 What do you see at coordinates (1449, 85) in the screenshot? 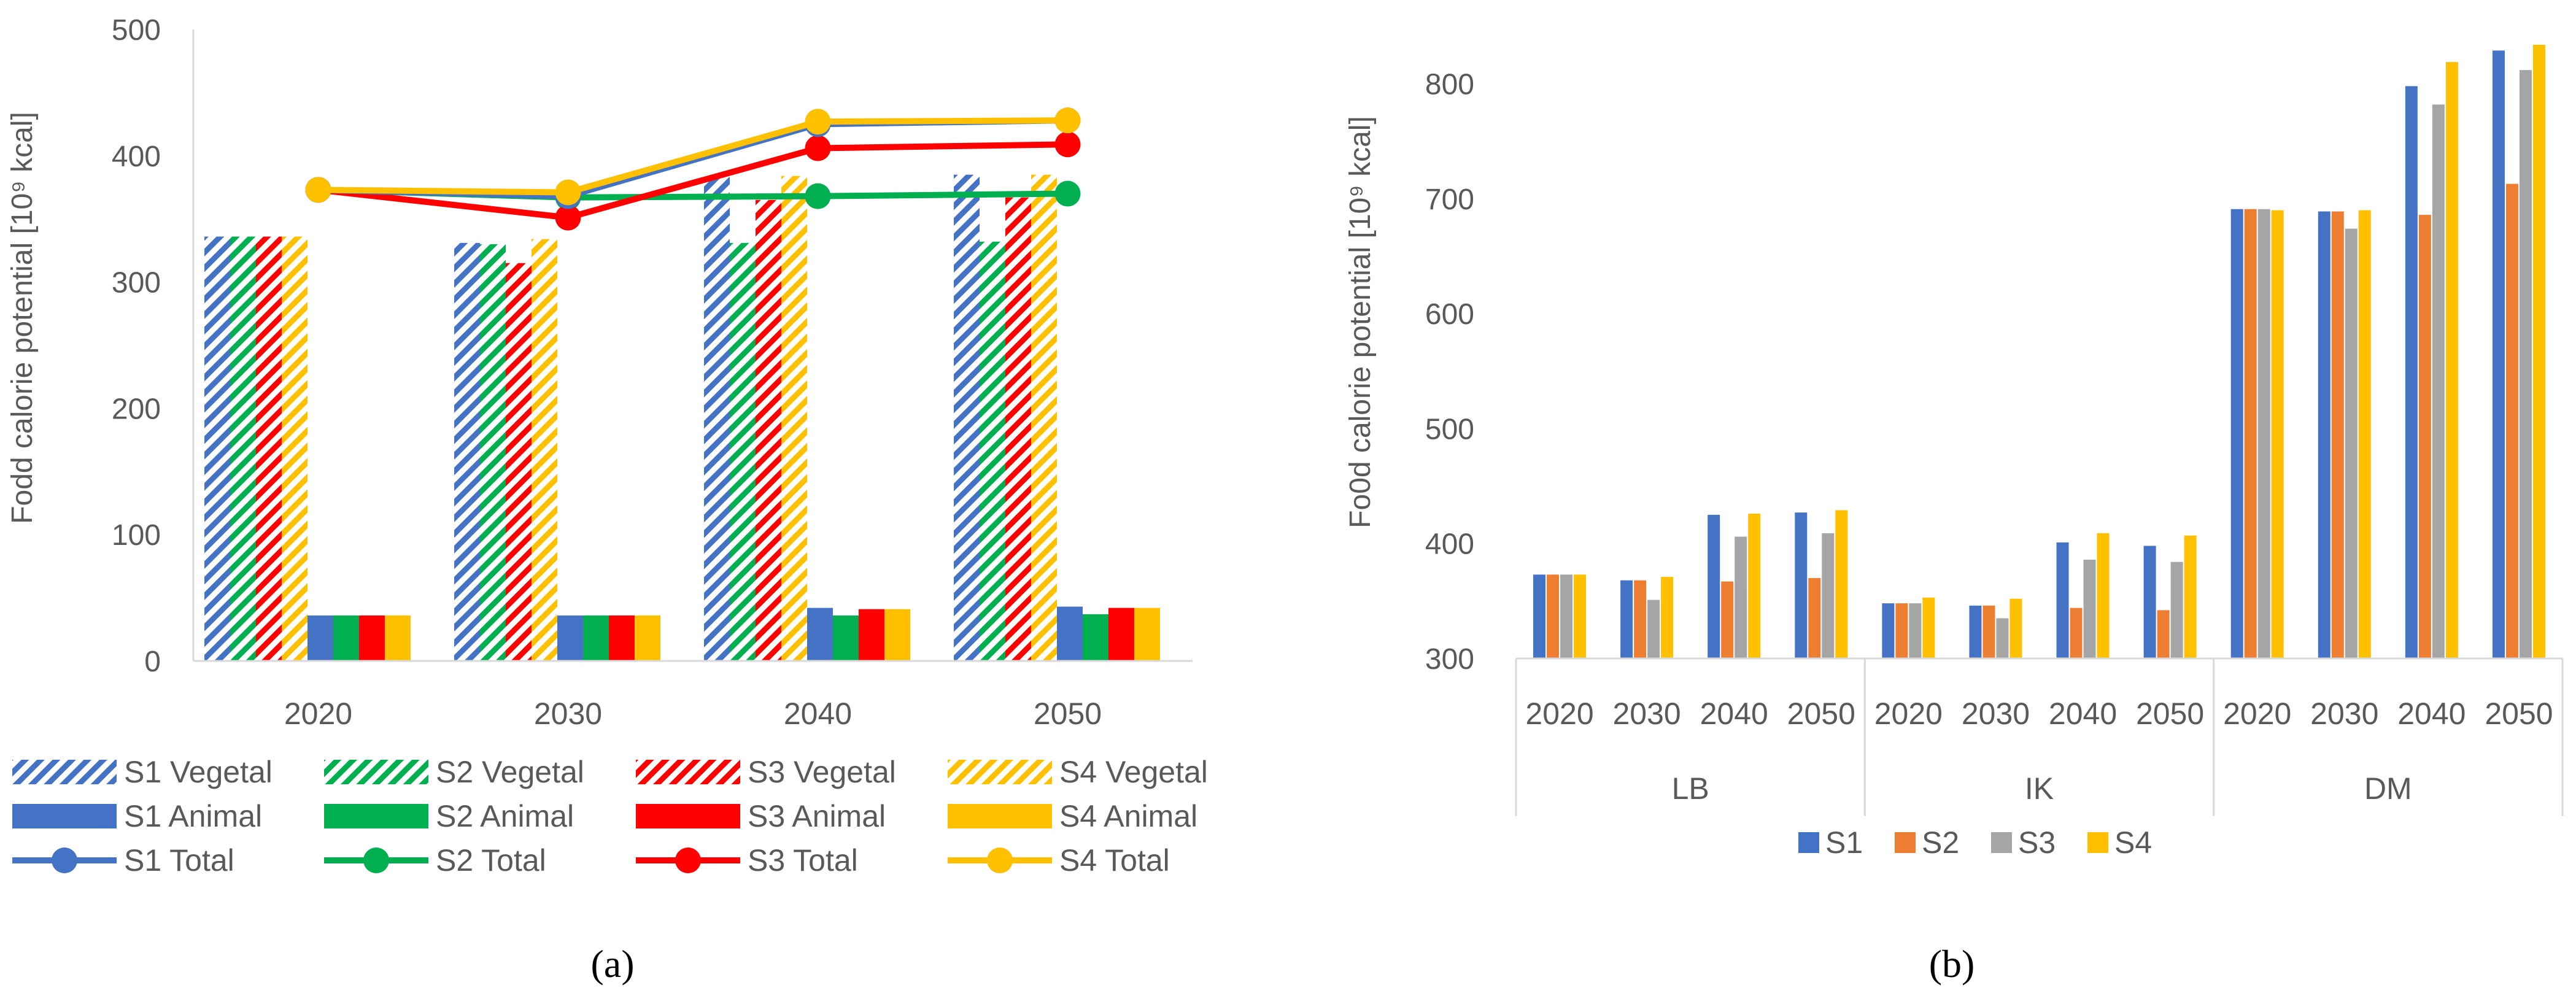
I see `chart-b-y-tick-label: 800` at bounding box center [1449, 85].